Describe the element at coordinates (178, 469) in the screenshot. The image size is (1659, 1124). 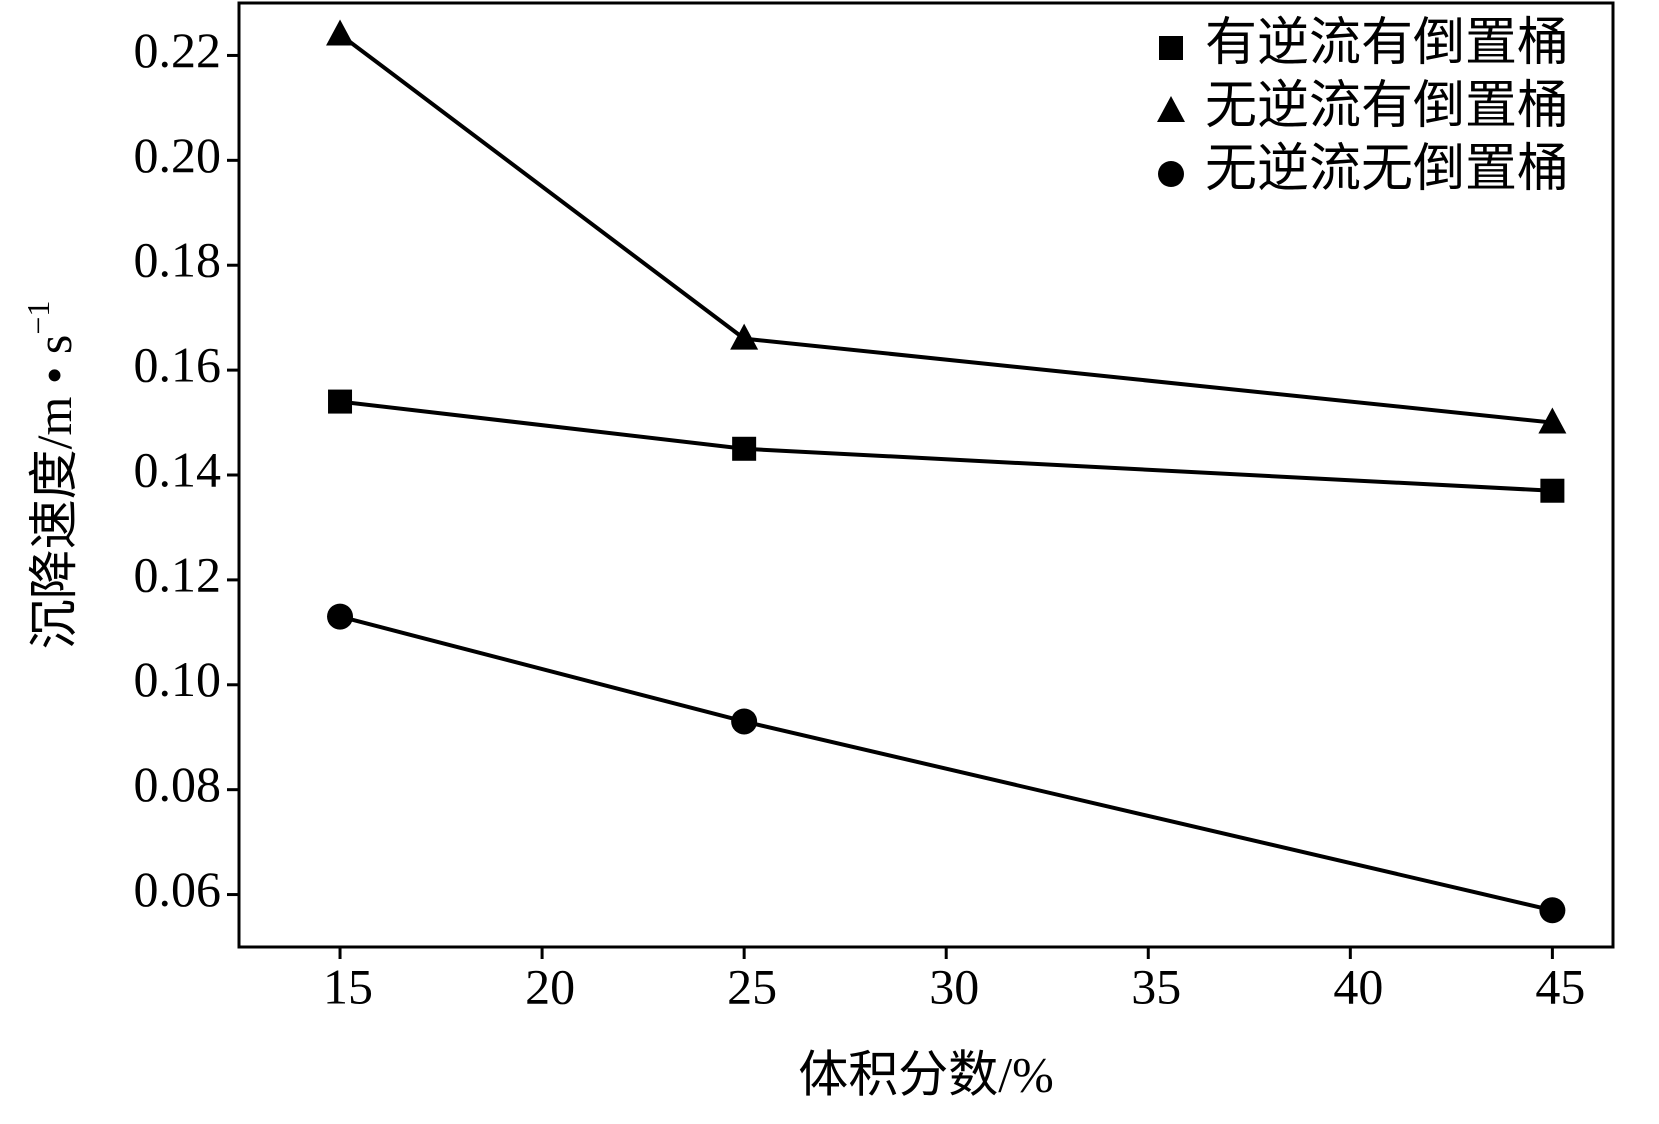
I see `y-tick-label: 0.14` at that location.